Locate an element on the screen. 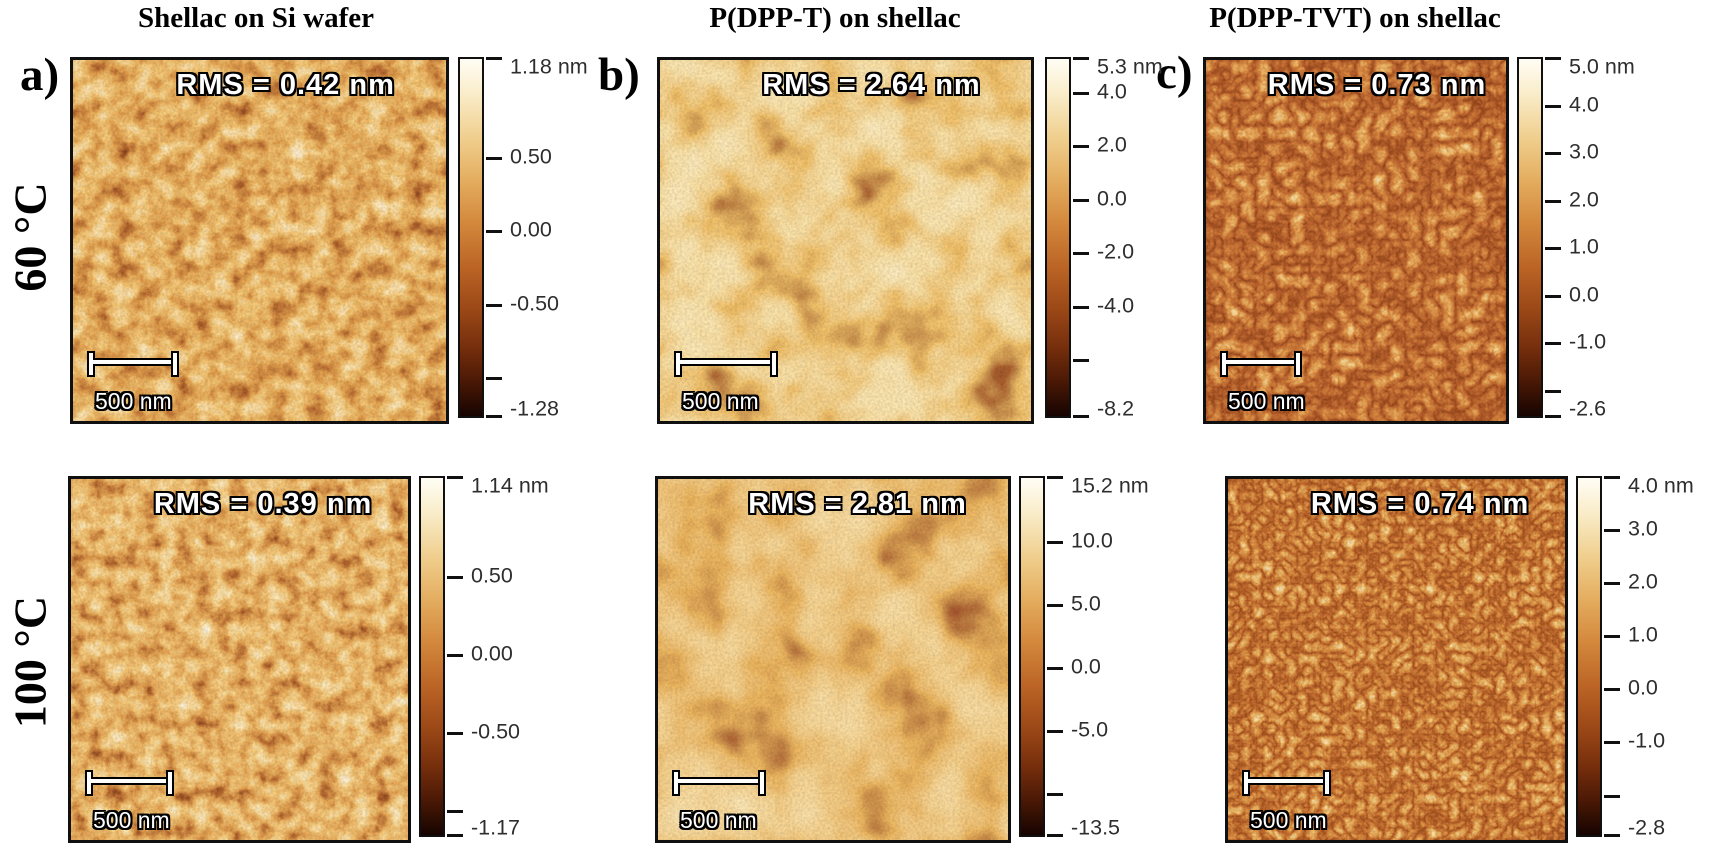 Image resolution: width=1725 pixels, height=850 pixels. row-label-100c: 100 °C is located at coordinates (30, 662).